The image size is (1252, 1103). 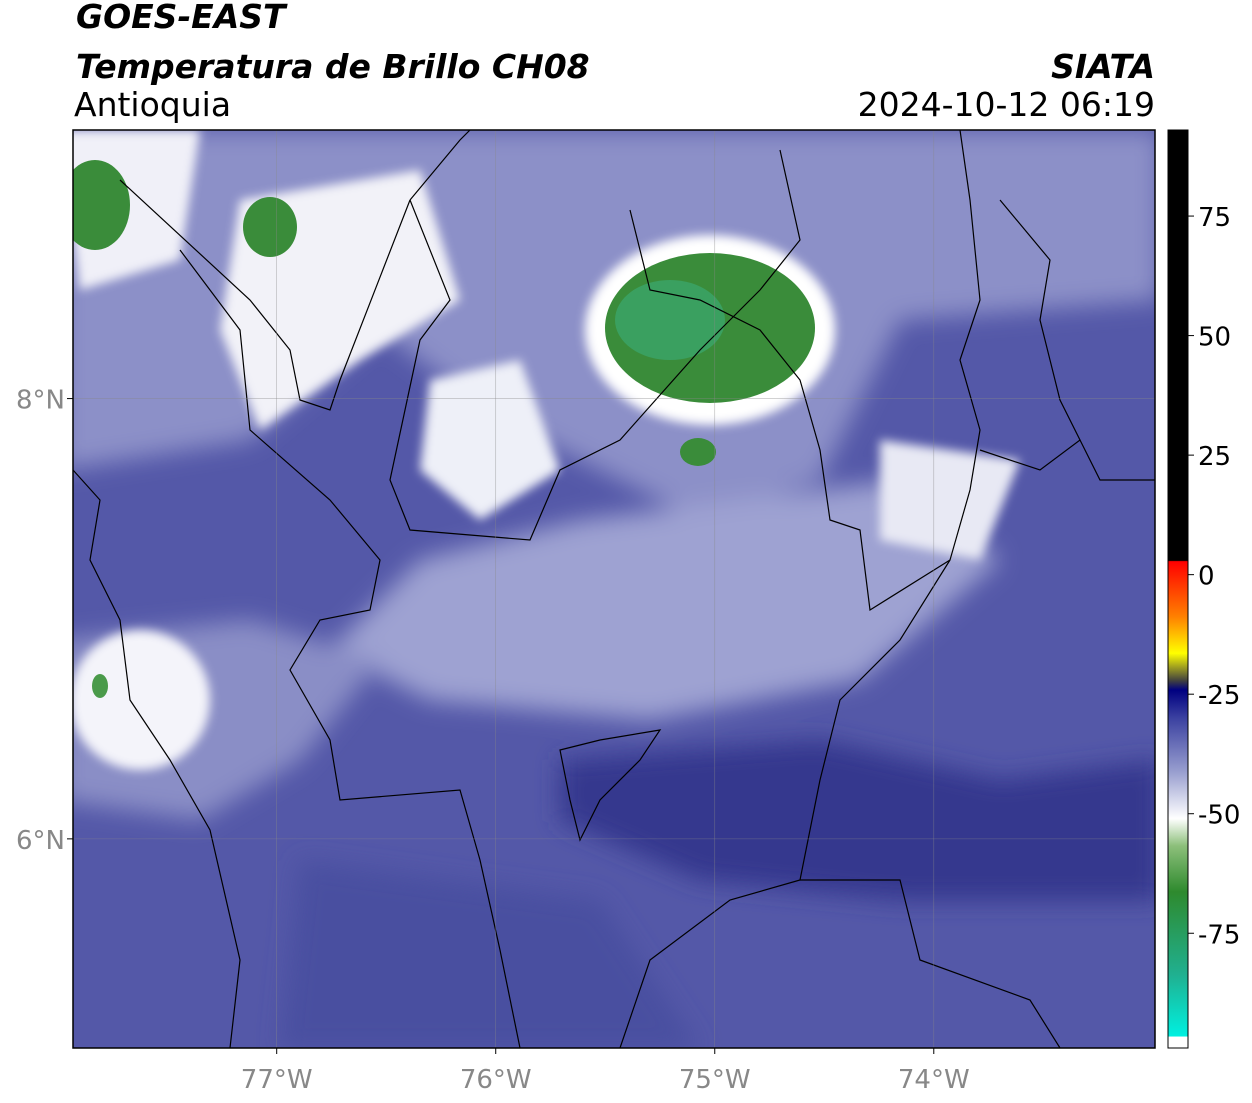 What do you see at coordinates (1219, 935) in the screenshot?
I see `colorbar-tick-label: -75` at bounding box center [1219, 935].